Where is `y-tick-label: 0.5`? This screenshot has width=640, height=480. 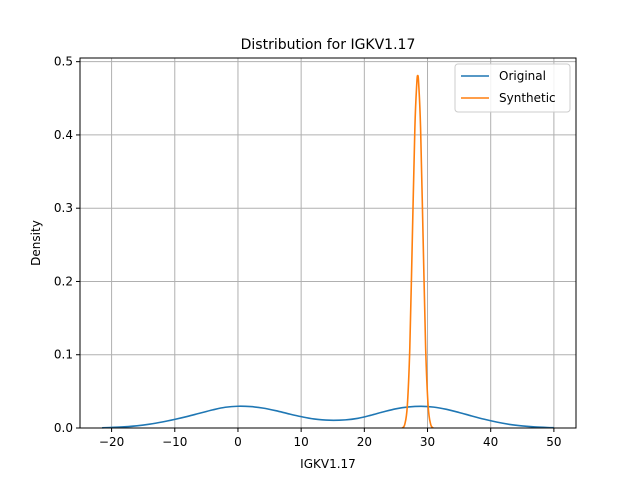
y-tick-label: 0.5 is located at coordinates (63, 62).